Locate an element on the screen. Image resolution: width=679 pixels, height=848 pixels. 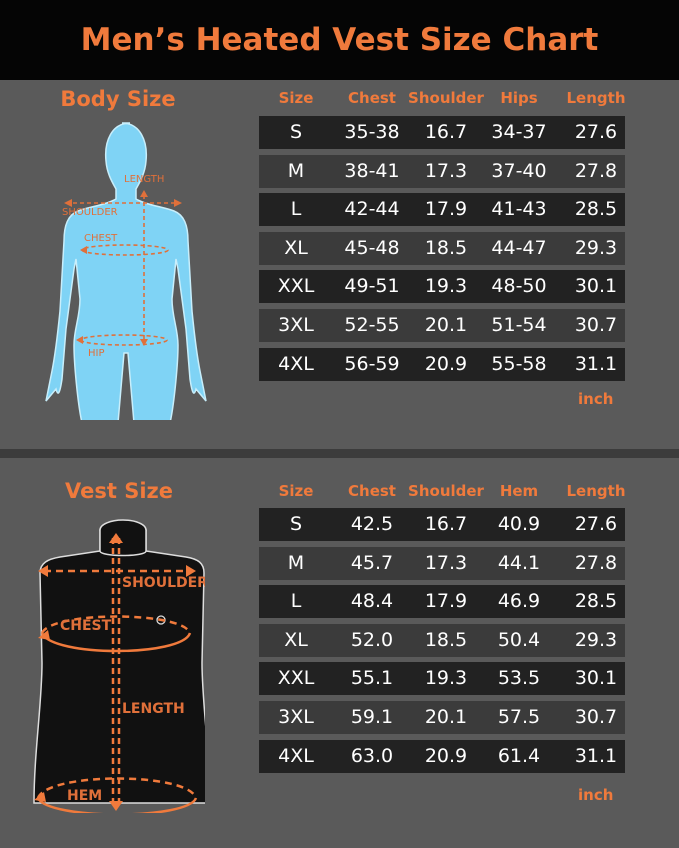
title-bar: Men’s Heated Vest Size Chart is located at coordinates (339, 40).